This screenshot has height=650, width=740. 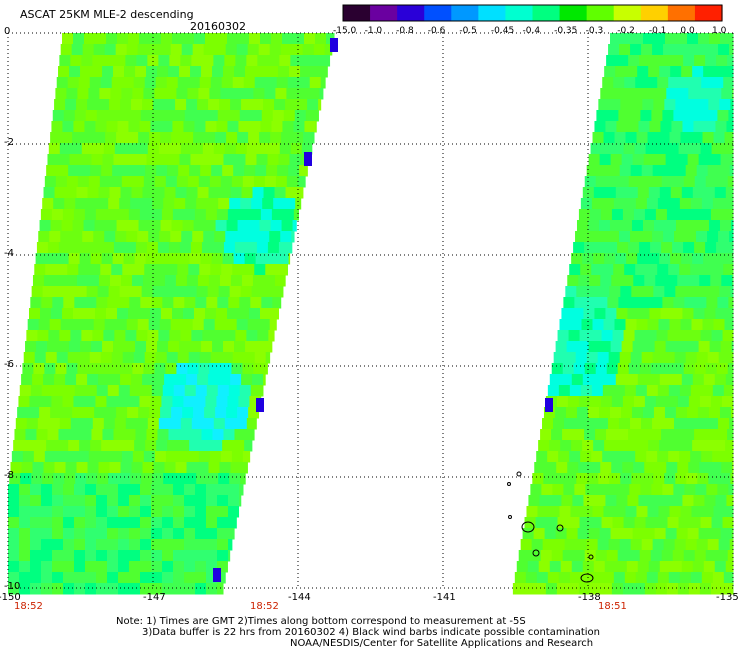 I want to click on pass-time-label: 18:51, so click(x=612, y=606).